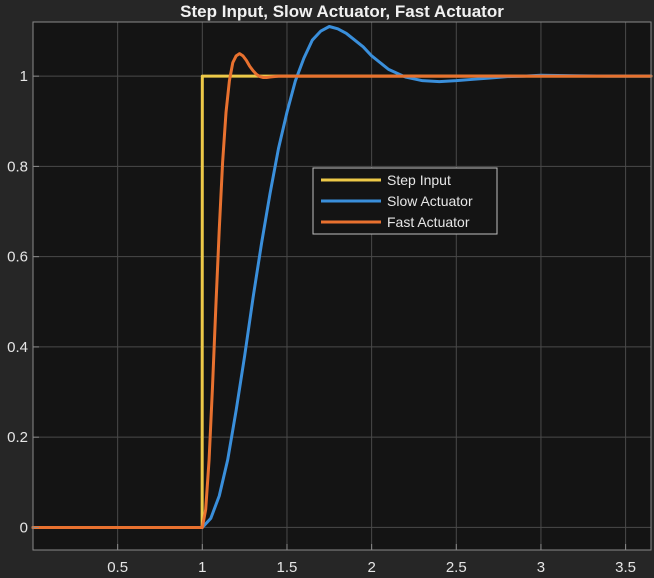 This screenshot has height=578, width=654. I want to click on x-tick-label: 2.5, so click(456, 567).